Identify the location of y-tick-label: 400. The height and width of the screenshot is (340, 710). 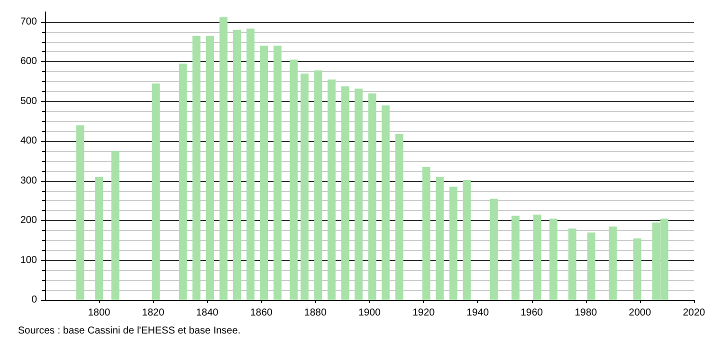
(29, 141).